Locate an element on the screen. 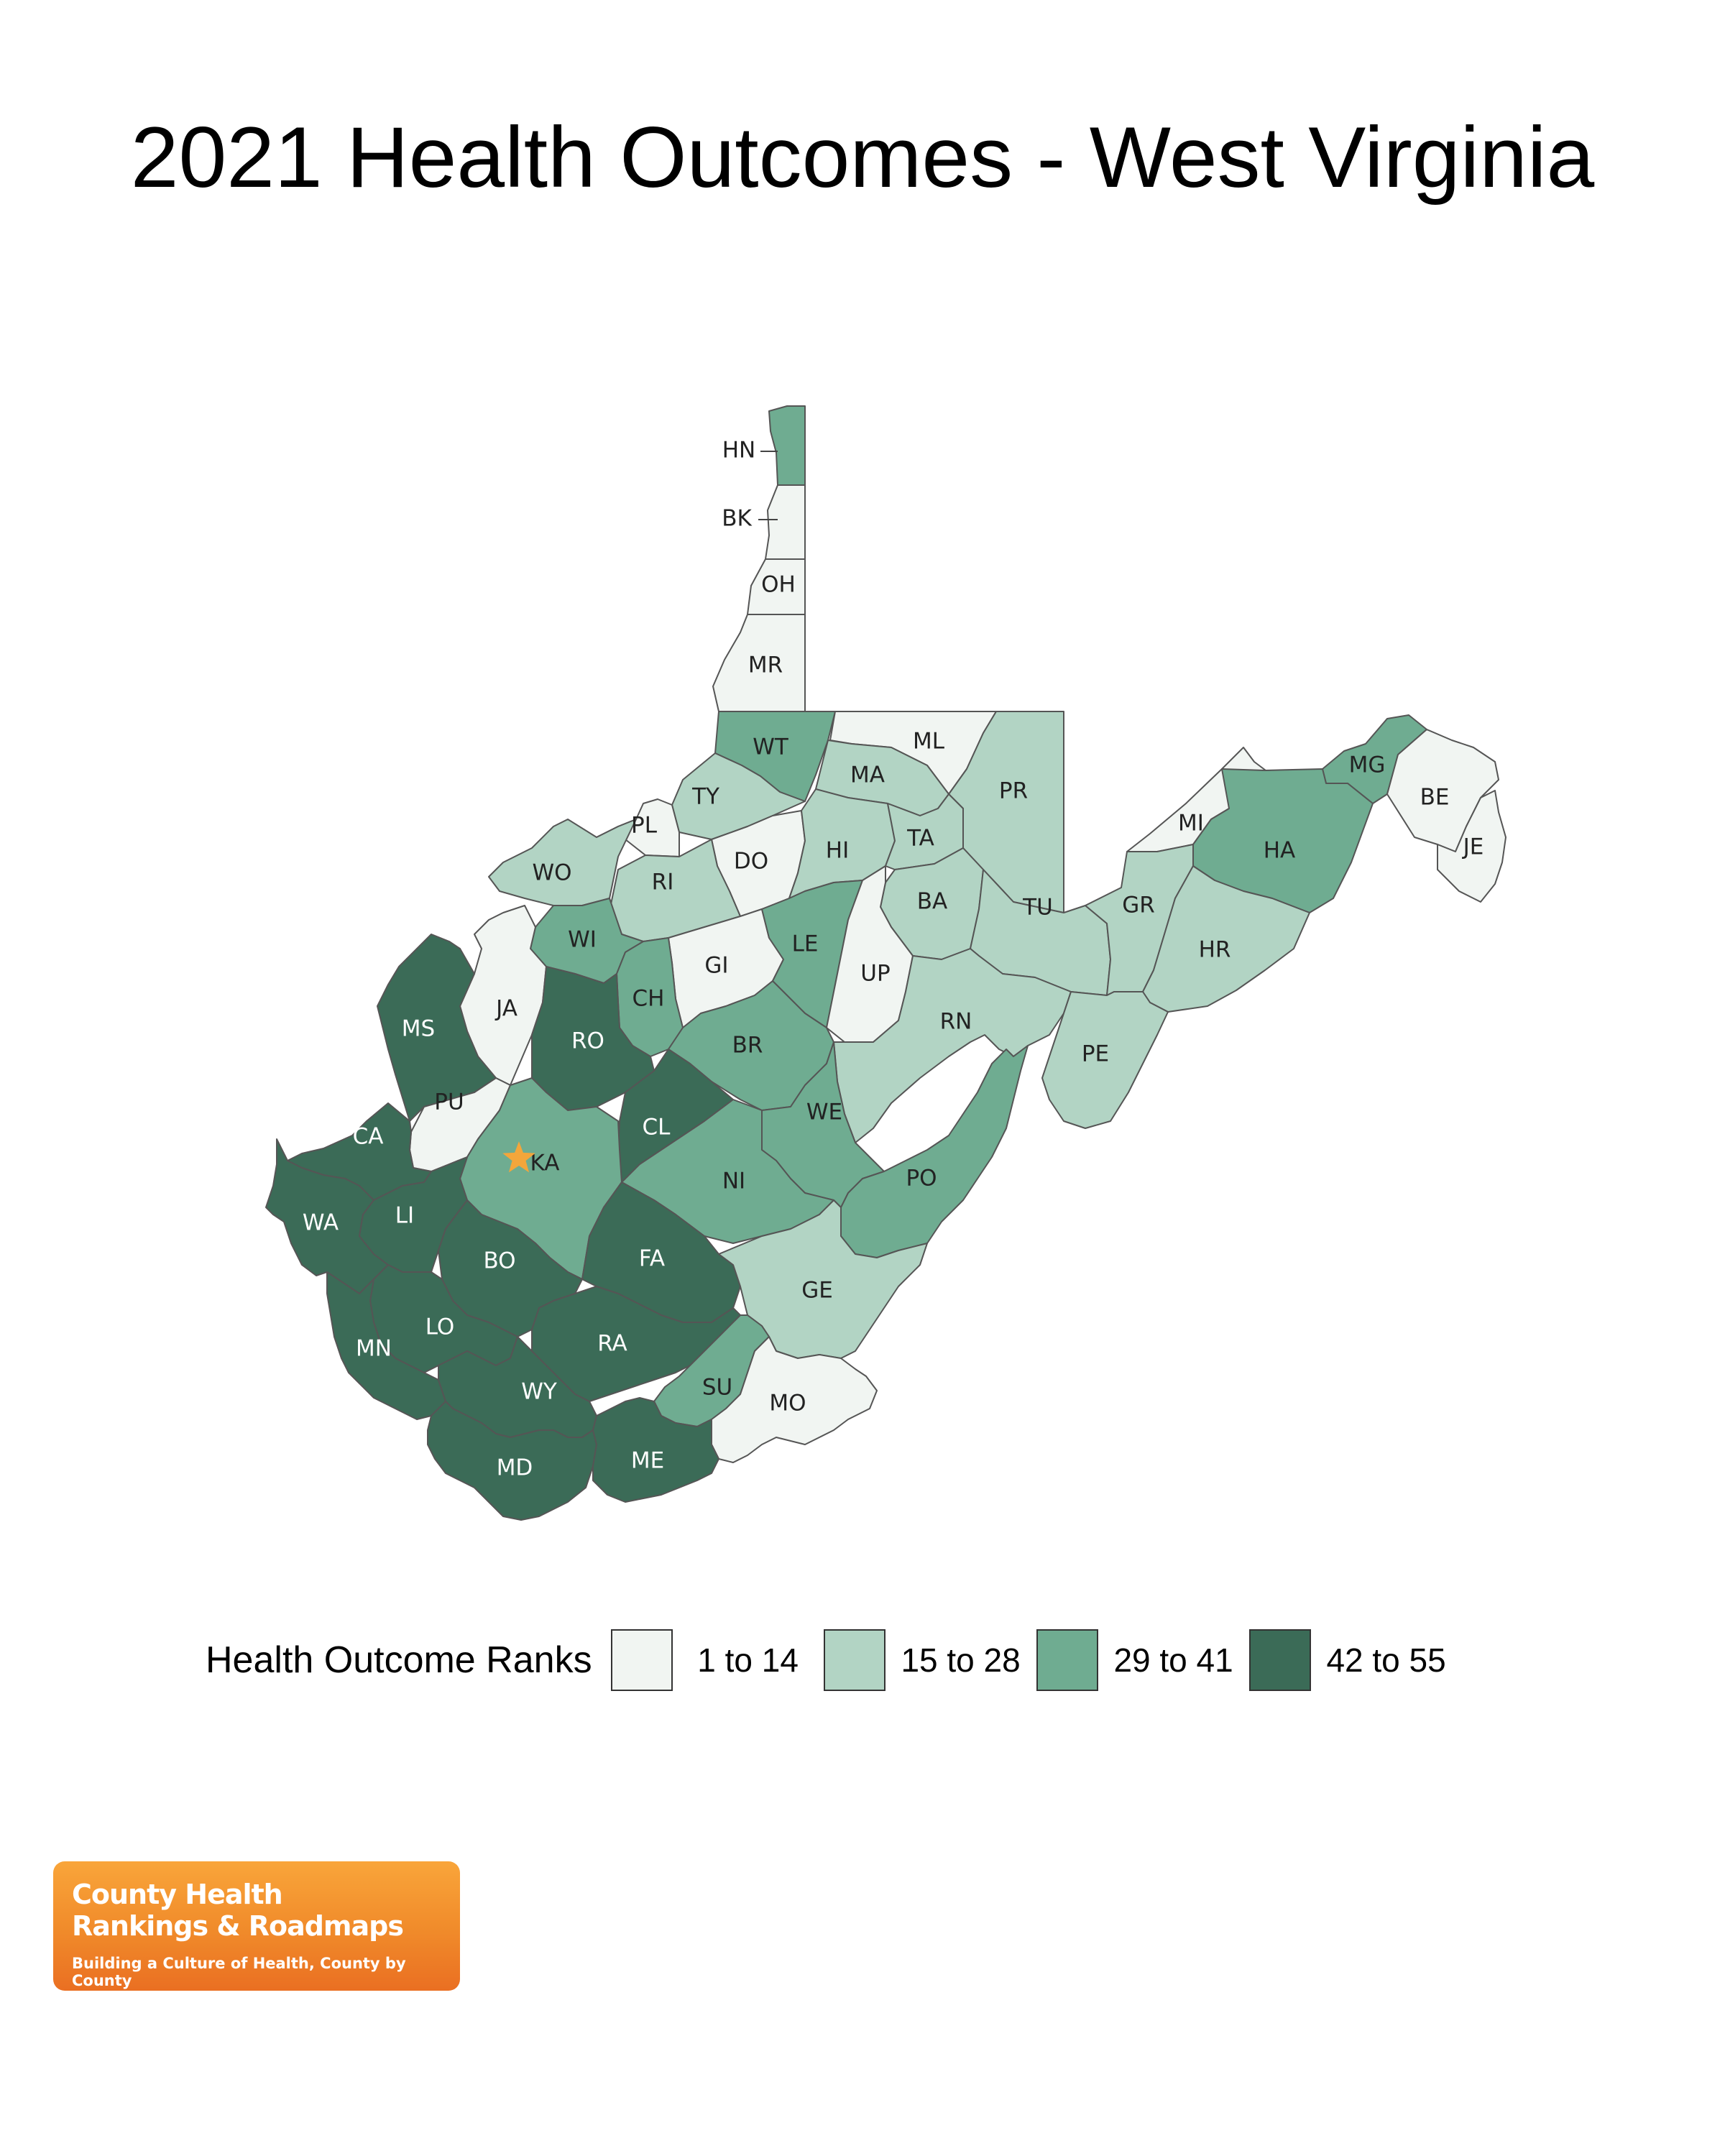 The image size is (1725, 2156). county-ni is located at coordinates (727, 1171).